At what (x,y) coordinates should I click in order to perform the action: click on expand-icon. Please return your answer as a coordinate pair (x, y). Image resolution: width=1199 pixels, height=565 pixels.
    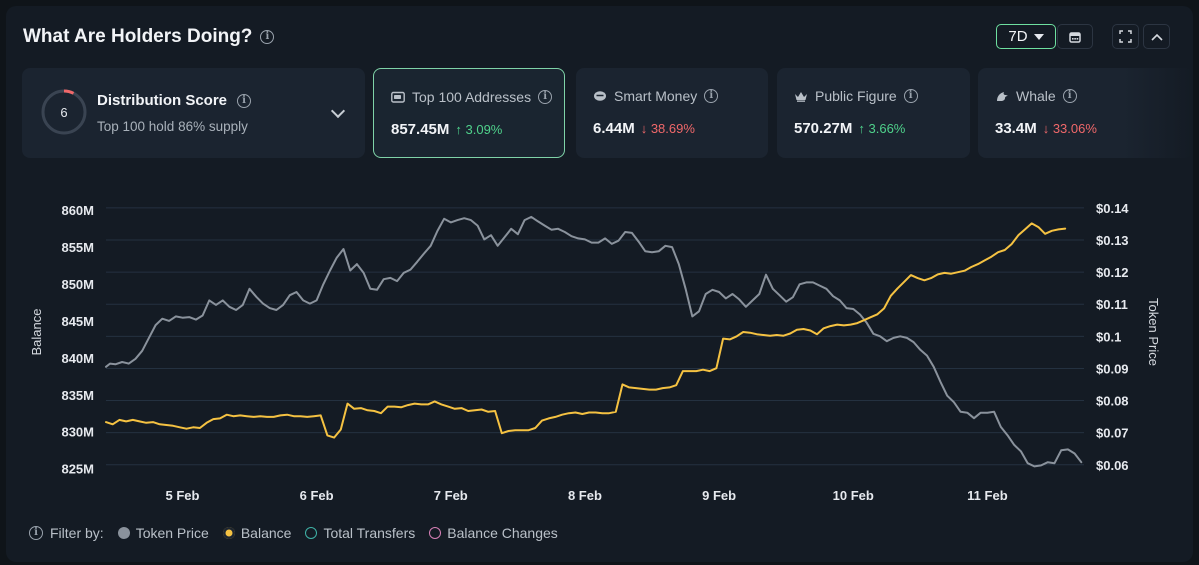
    Looking at the image, I should click on (1125, 36).